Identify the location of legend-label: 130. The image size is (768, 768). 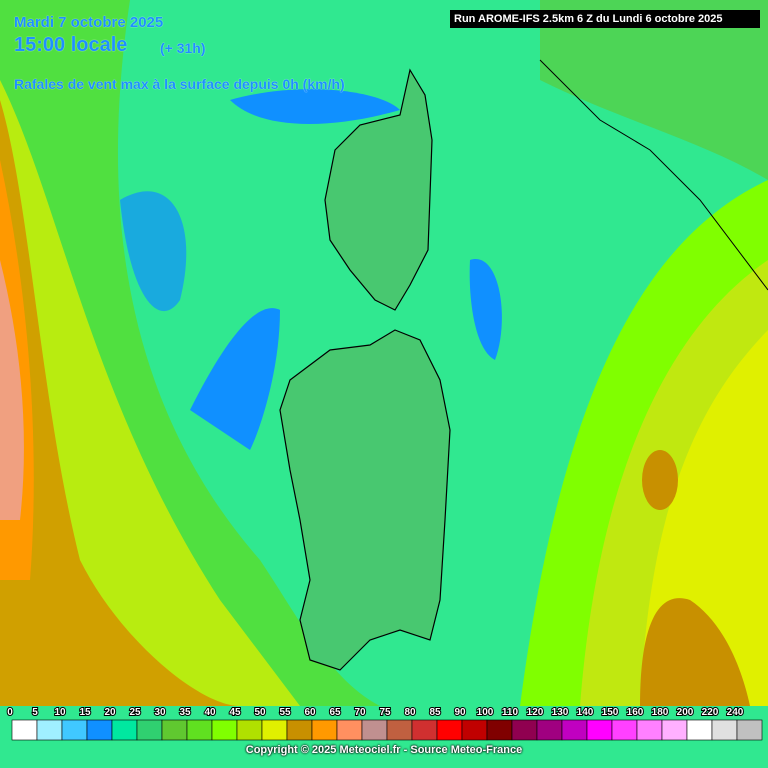
(560, 712).